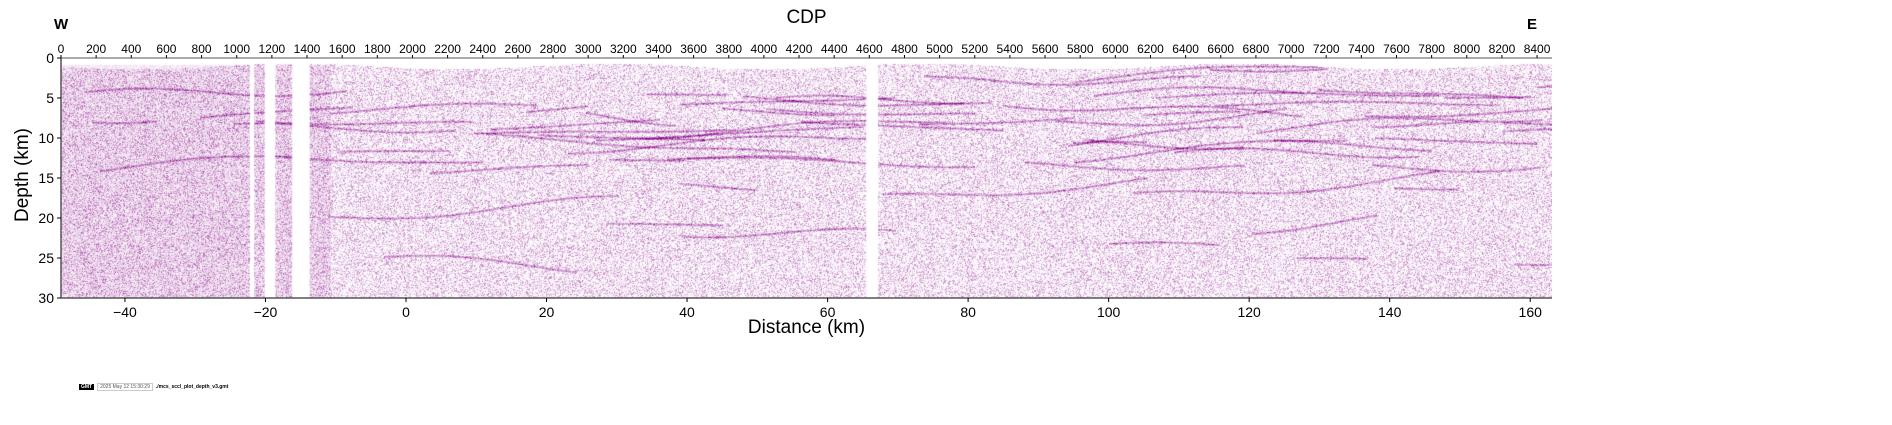 This screenshot has height=425, width=1892. Describe the element at coordinates (1466, 49) in the screenshot. I see `cdp-tick-label: 8000` at that location.